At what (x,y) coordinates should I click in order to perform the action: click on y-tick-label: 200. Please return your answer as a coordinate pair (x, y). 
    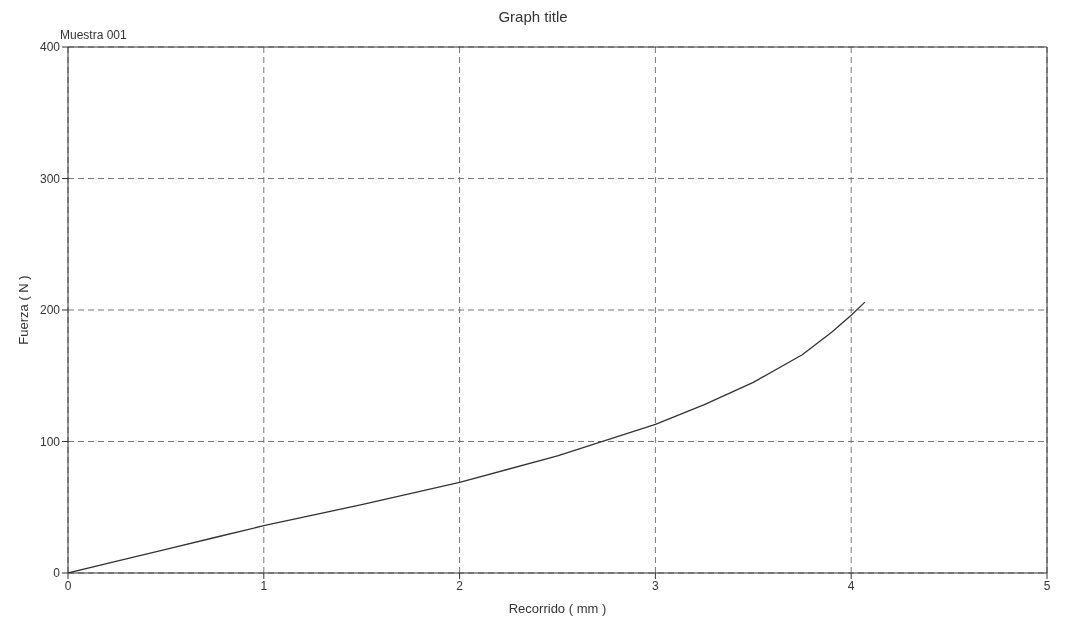
    Looking at the image, I should click on (50, 310).